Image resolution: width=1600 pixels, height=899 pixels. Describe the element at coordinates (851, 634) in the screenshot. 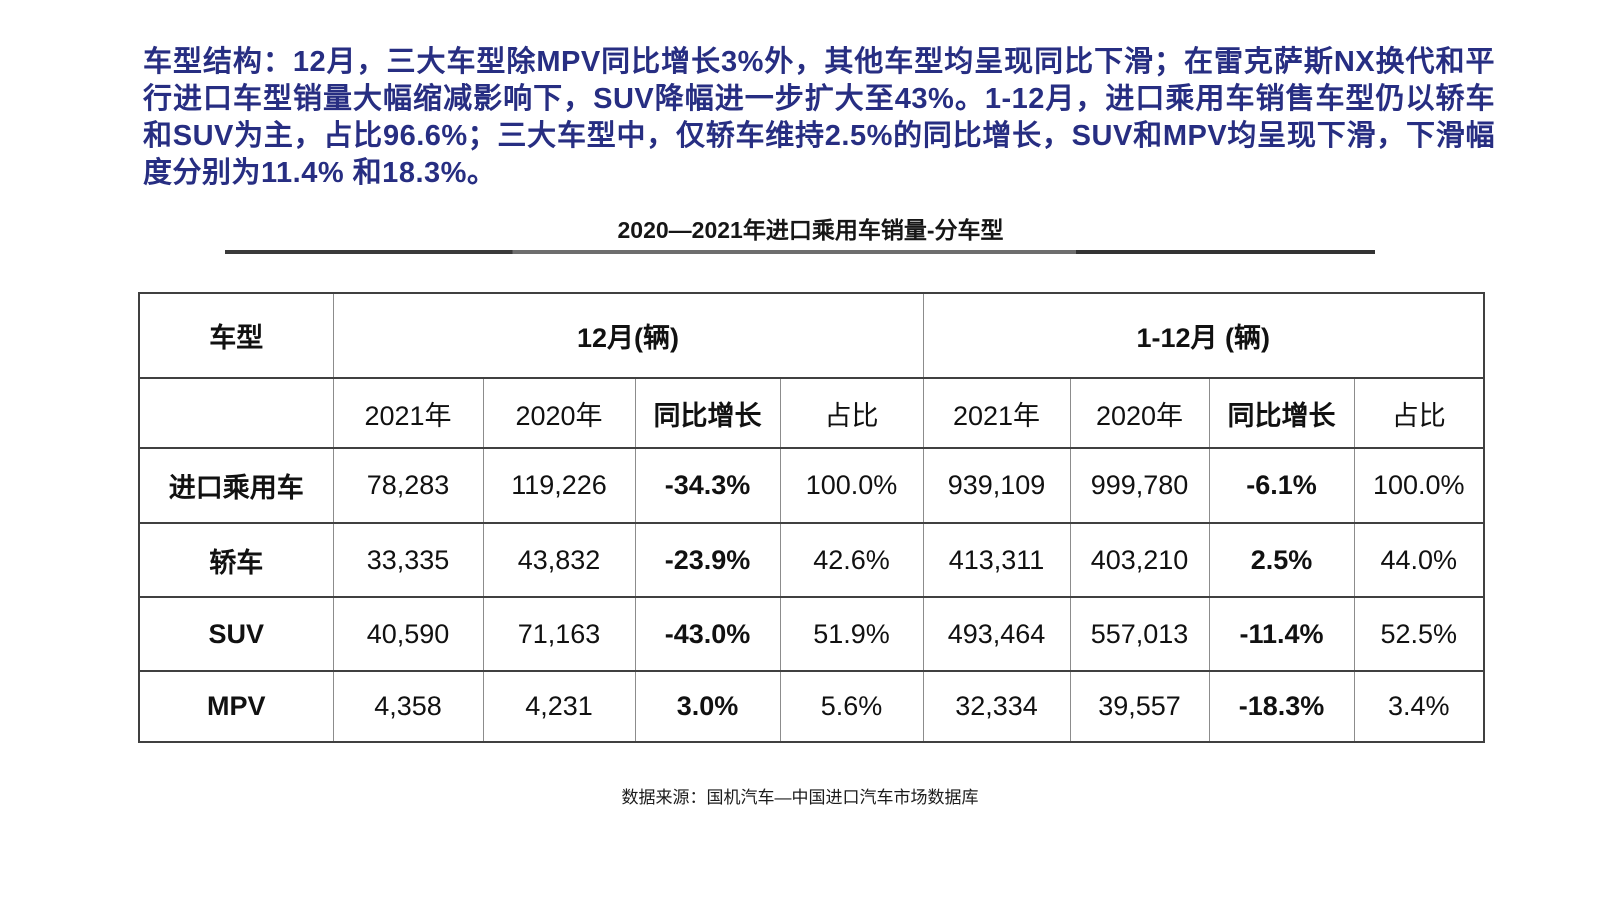

I see `cell-dec-share: 51.9%` at that location.